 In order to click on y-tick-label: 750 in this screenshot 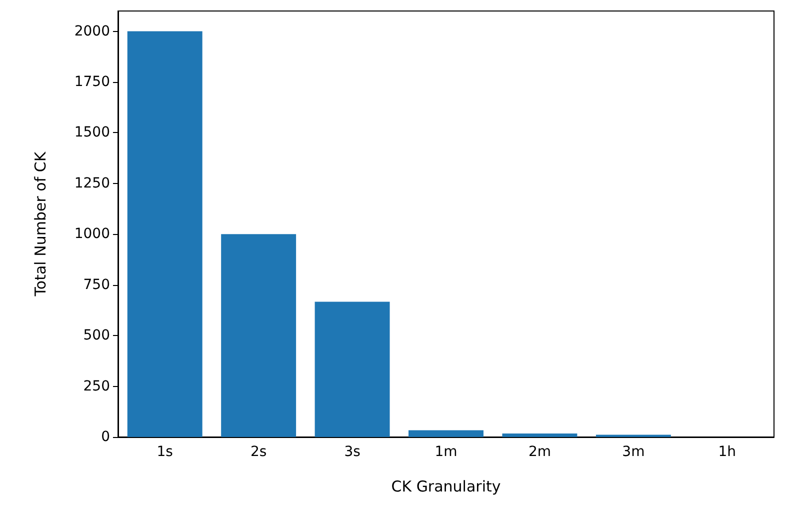, I will do `click(96, 284)`.